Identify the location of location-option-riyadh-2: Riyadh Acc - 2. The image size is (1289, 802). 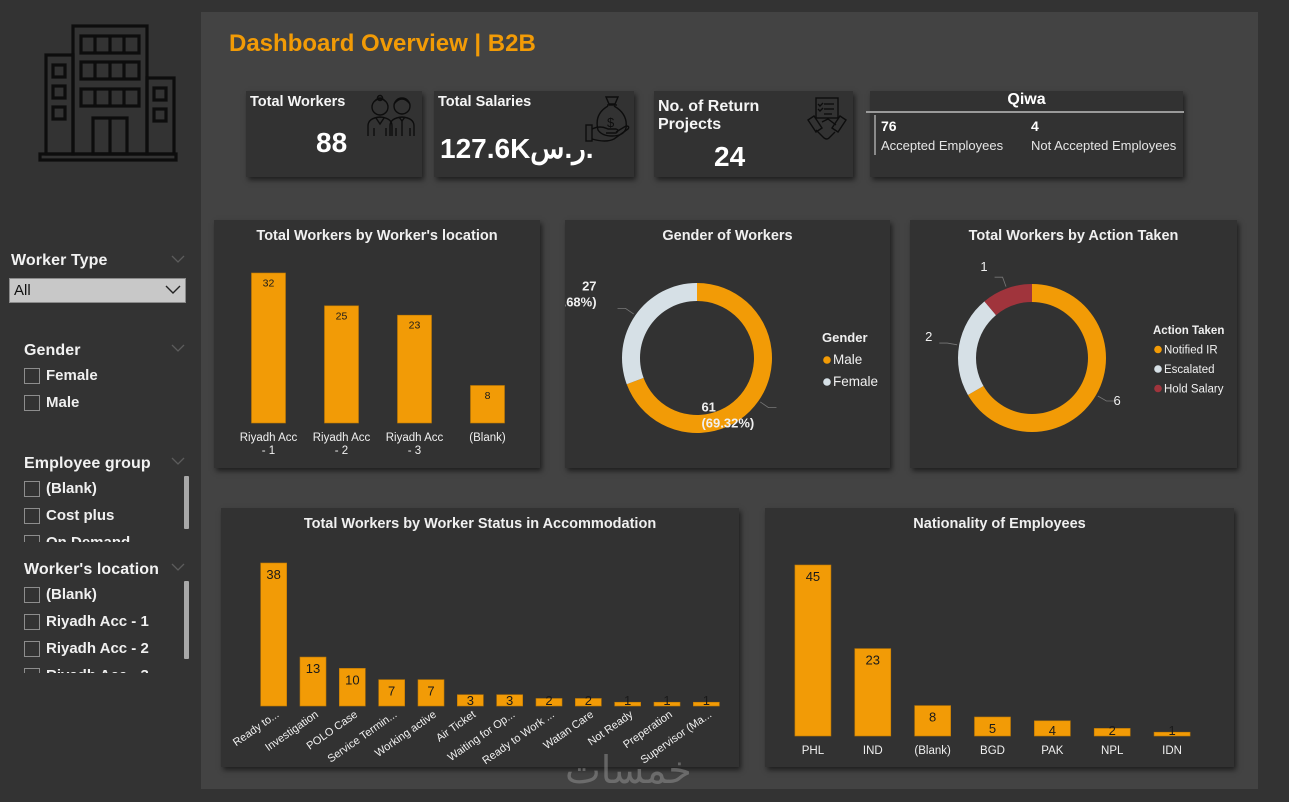
(86, 648).